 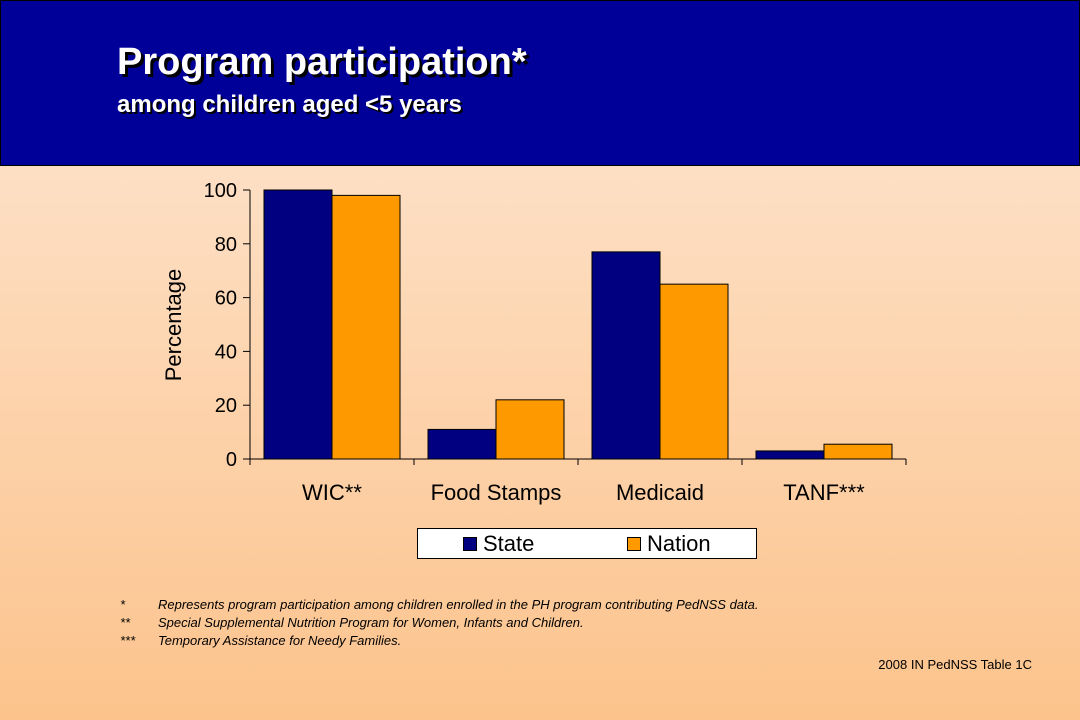 I want to click on source-citation: 2008 IN PedNSS Table 1C, so click(x=955, y=664).